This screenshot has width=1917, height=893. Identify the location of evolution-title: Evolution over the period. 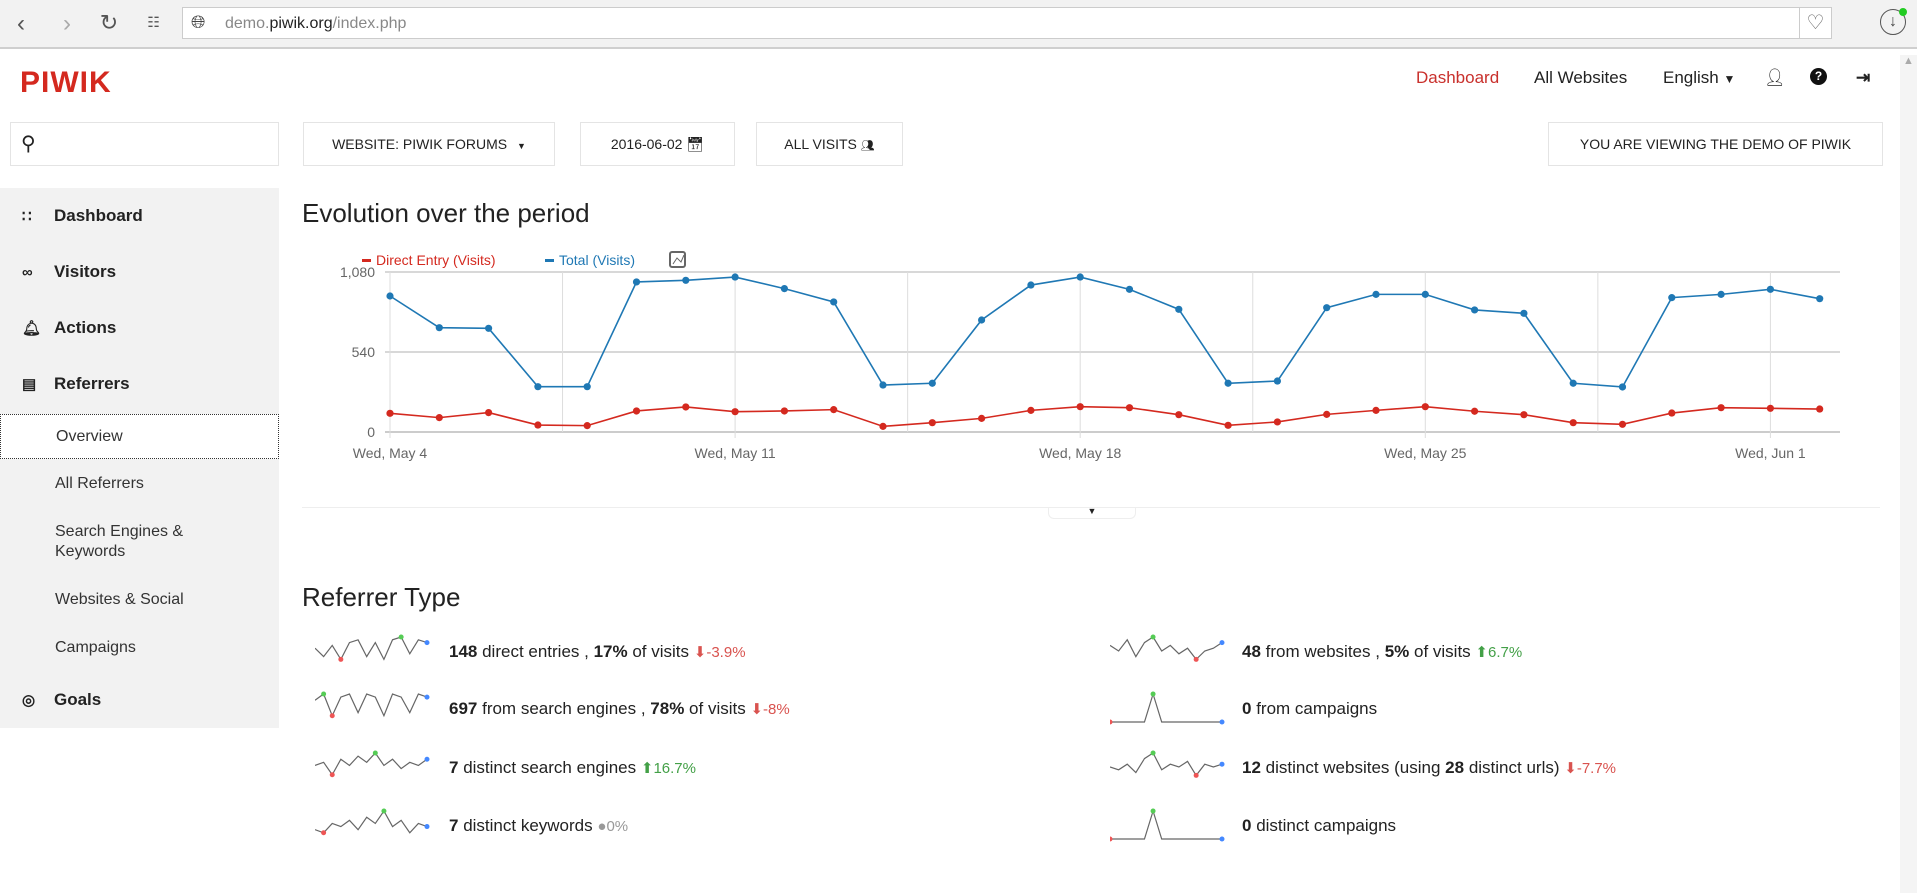
(446, 213).